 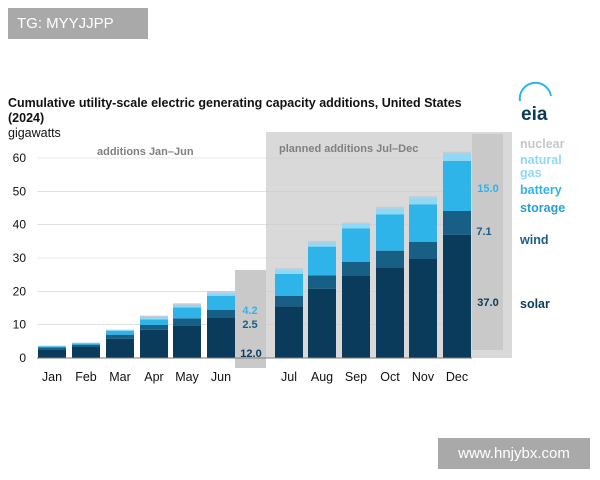 I want to click on bar-may-nuclear, so click(x=187, y=304).